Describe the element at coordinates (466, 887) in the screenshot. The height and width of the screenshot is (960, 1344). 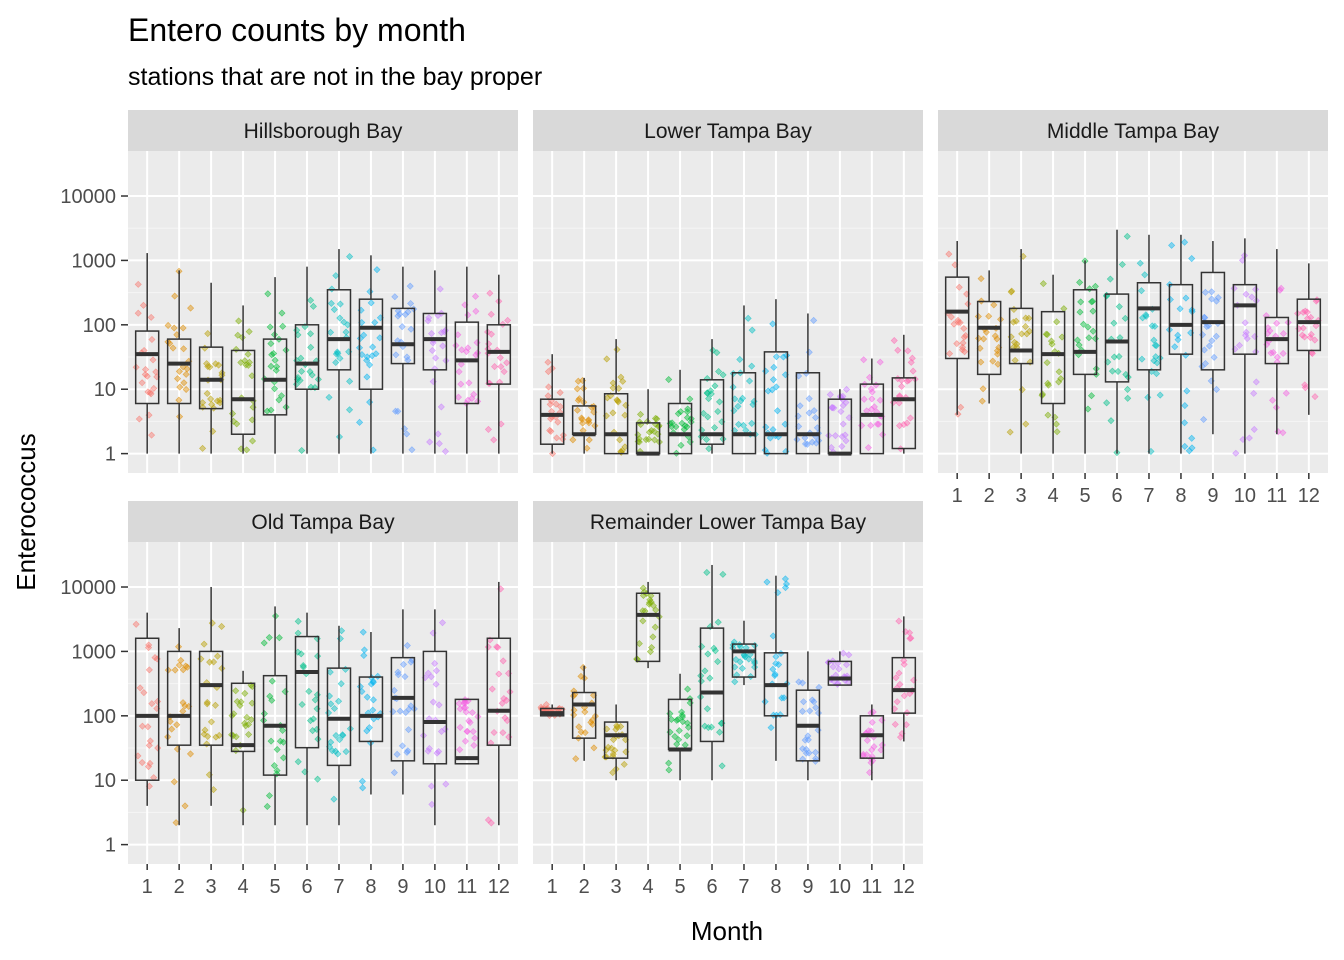
I see `x-tick-label: 11` at that location.